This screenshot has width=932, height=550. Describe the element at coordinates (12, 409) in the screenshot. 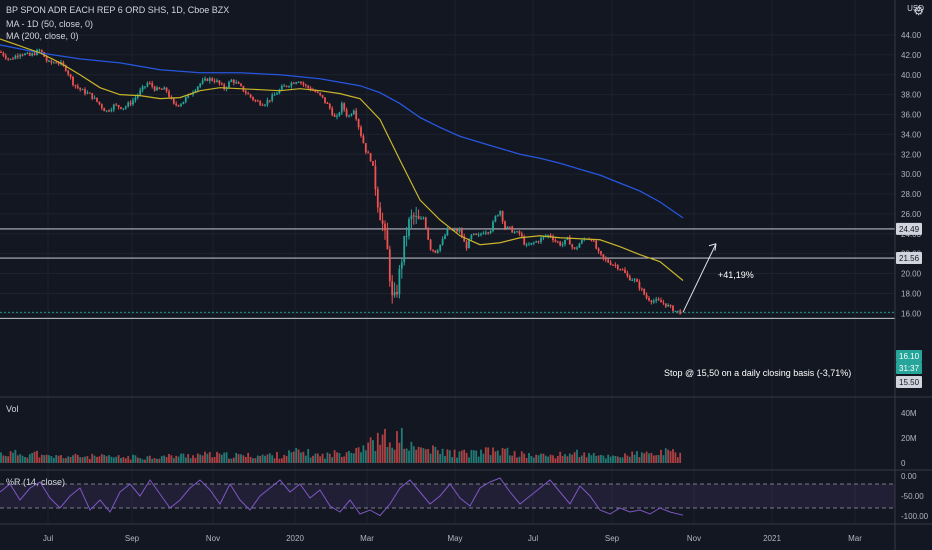

I see `volume-legend: Vol` at that location.